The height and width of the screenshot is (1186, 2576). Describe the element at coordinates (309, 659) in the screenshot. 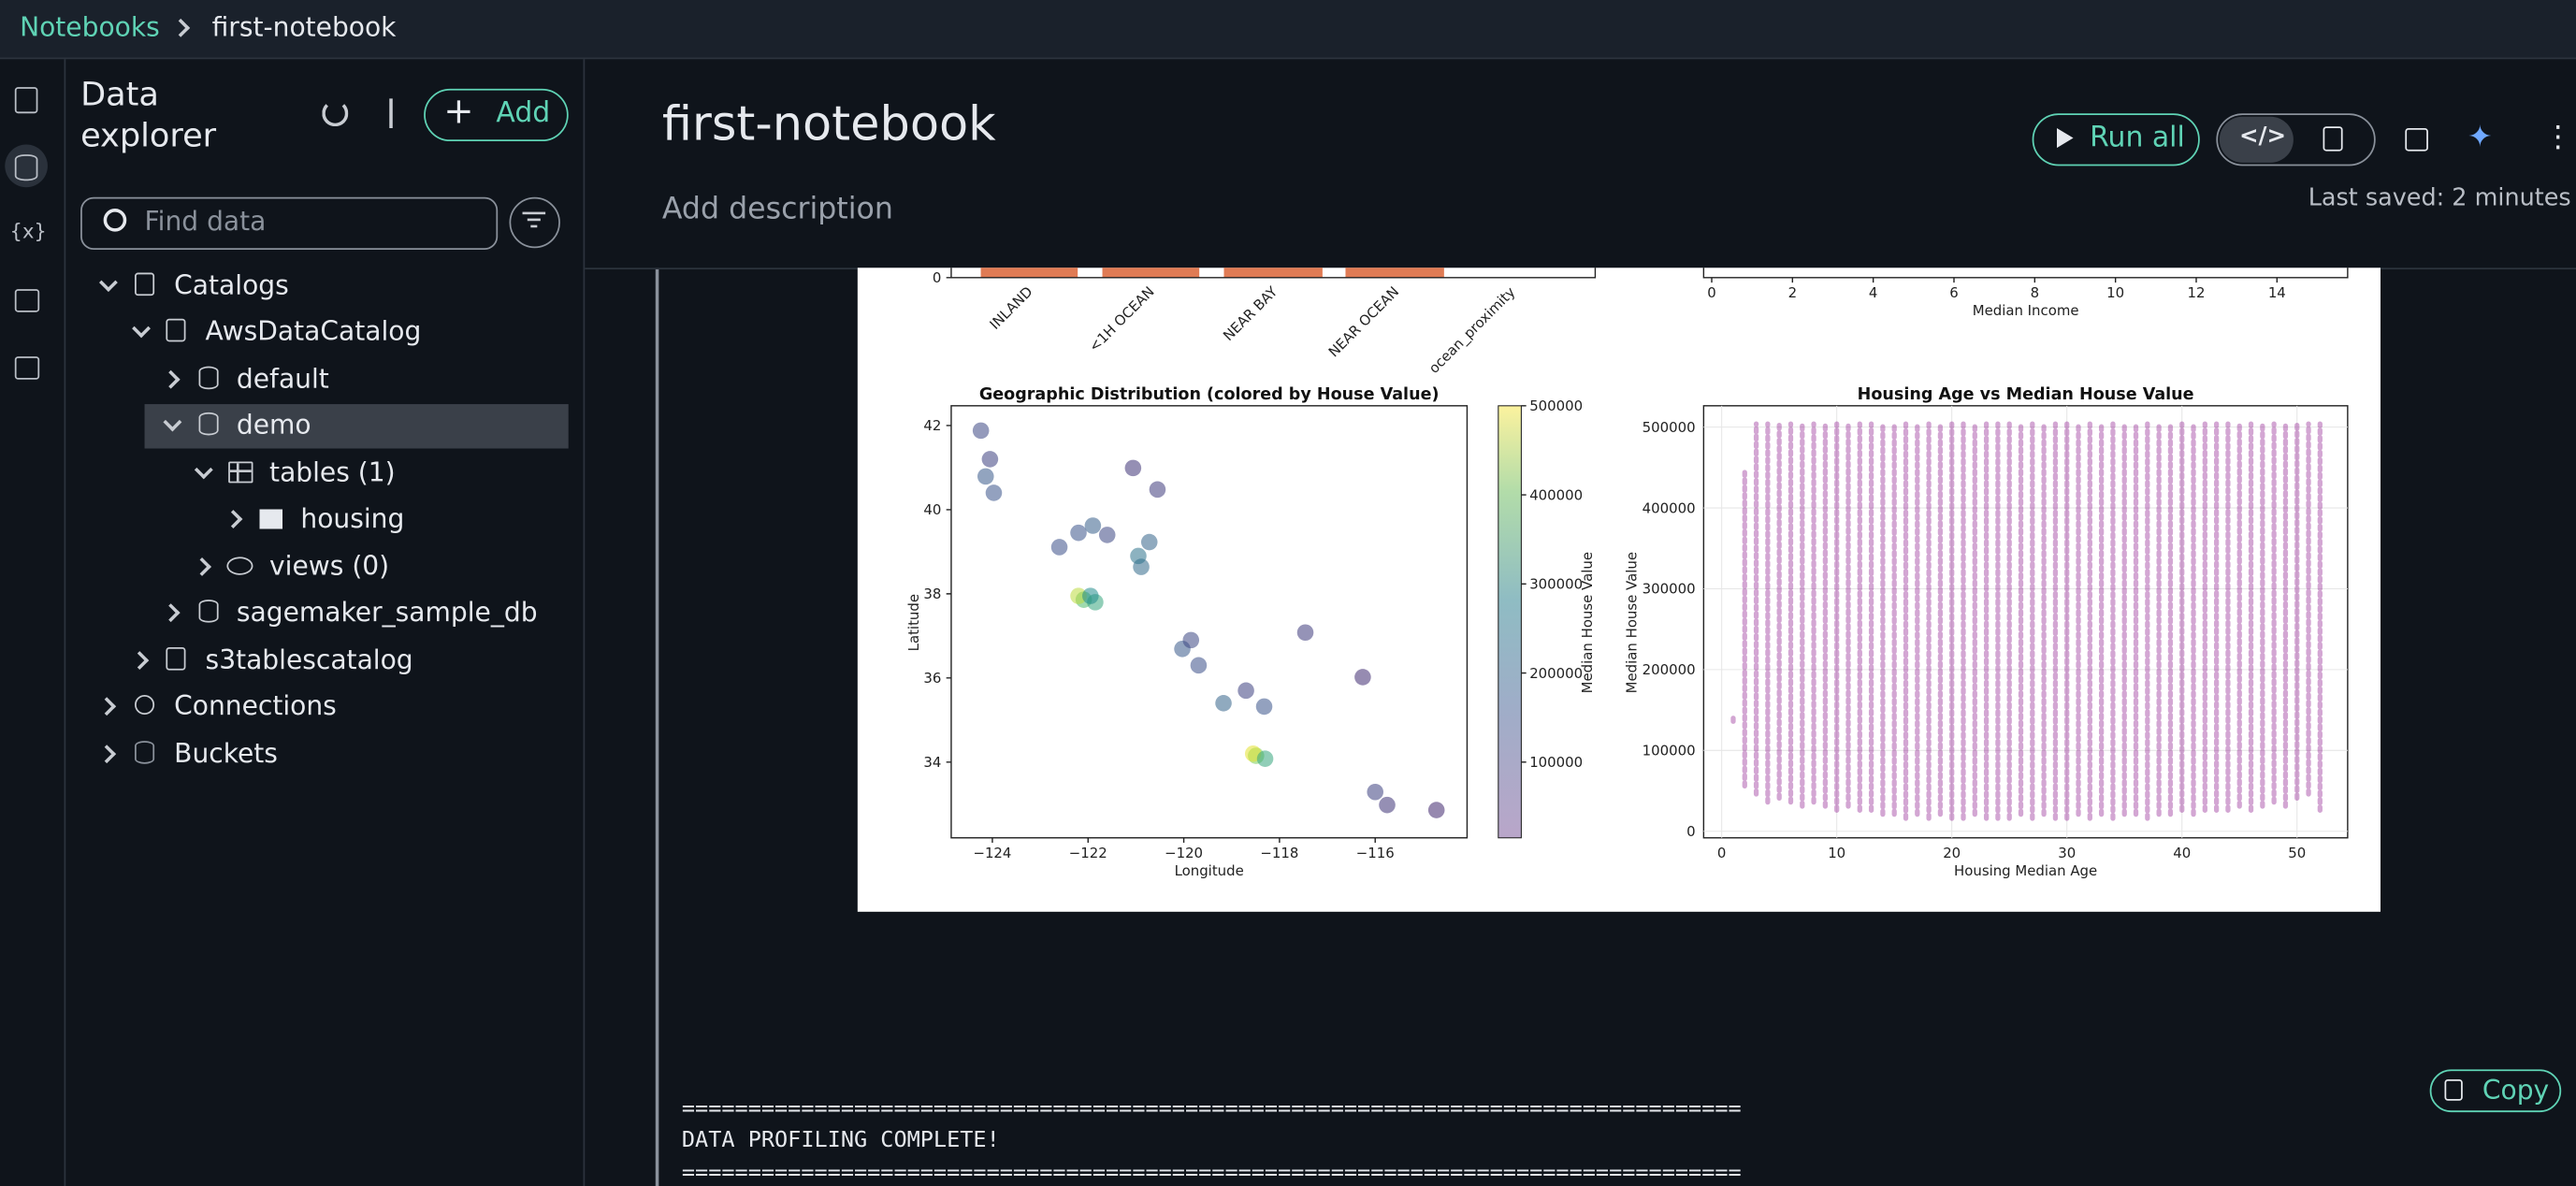

I see `tree-item: s3tablescatalog` at that location.